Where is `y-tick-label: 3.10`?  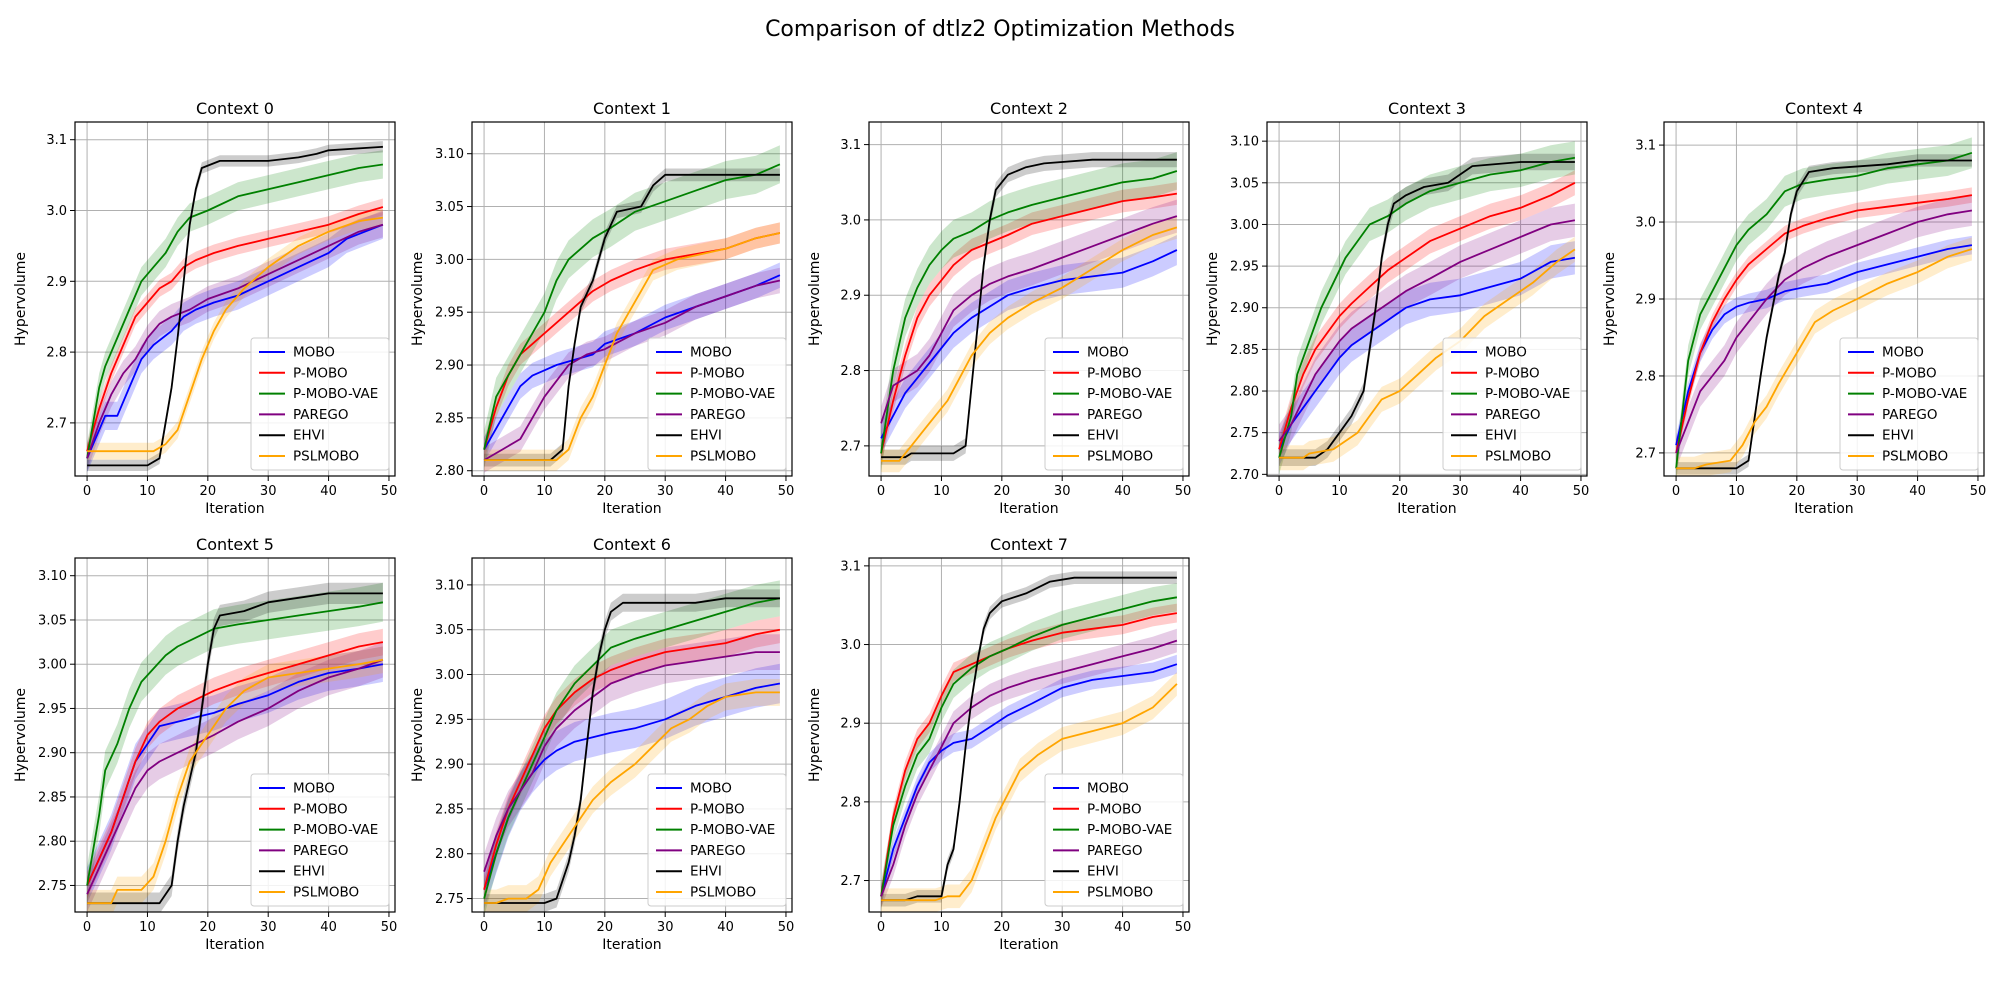 y-tick-label: 3.10 is located at coordinates (1244, 142).